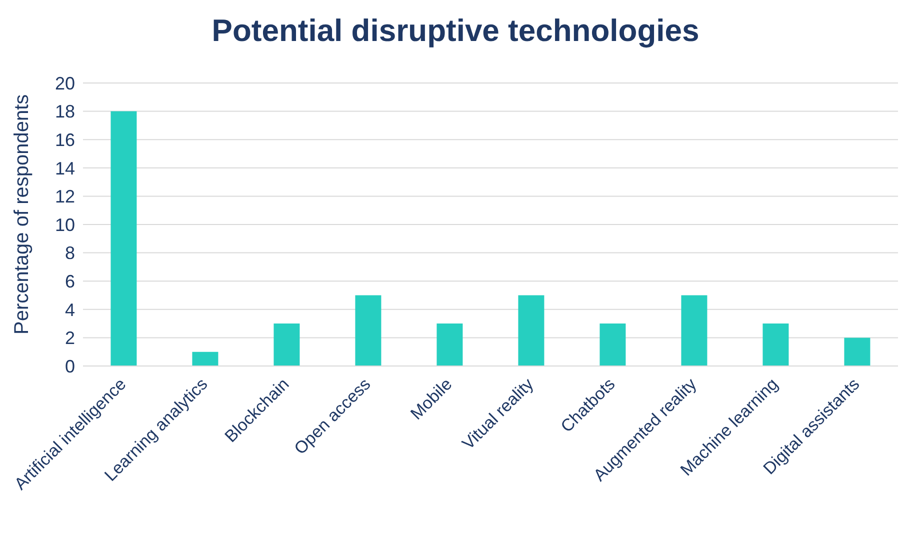 The width and height of the screenshot is (911, 534). I want to click on y-tick-label: 8, so click(69, 253).